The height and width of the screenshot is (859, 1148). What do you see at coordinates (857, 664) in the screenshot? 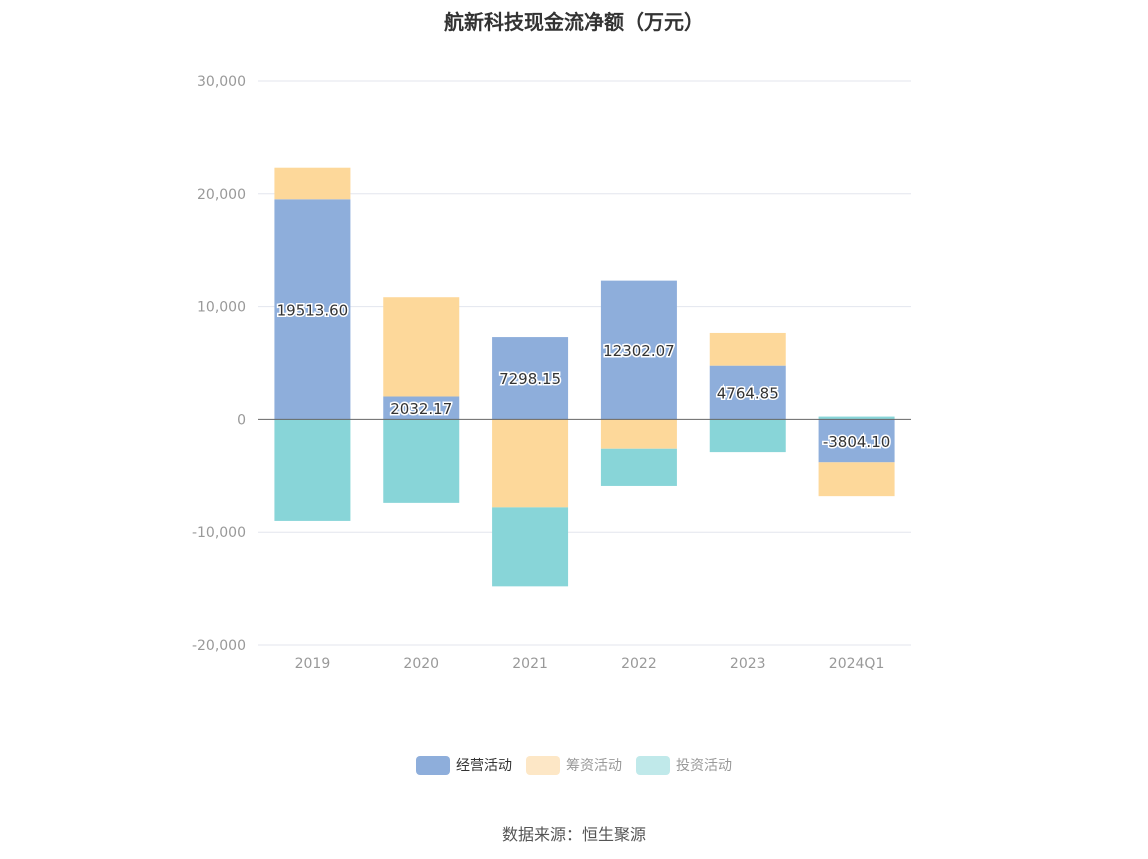
I see `x-tick-label: 2024Q1` at bounding box center [857, 664].